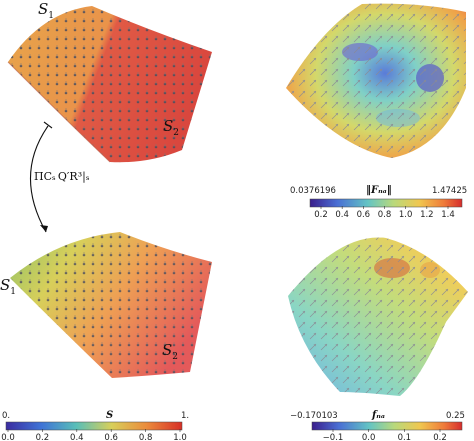 The width and height of the screenshot is (474, 441). I want to click on colorbar-fna-tick-label: 1.0, so click(406, 215).